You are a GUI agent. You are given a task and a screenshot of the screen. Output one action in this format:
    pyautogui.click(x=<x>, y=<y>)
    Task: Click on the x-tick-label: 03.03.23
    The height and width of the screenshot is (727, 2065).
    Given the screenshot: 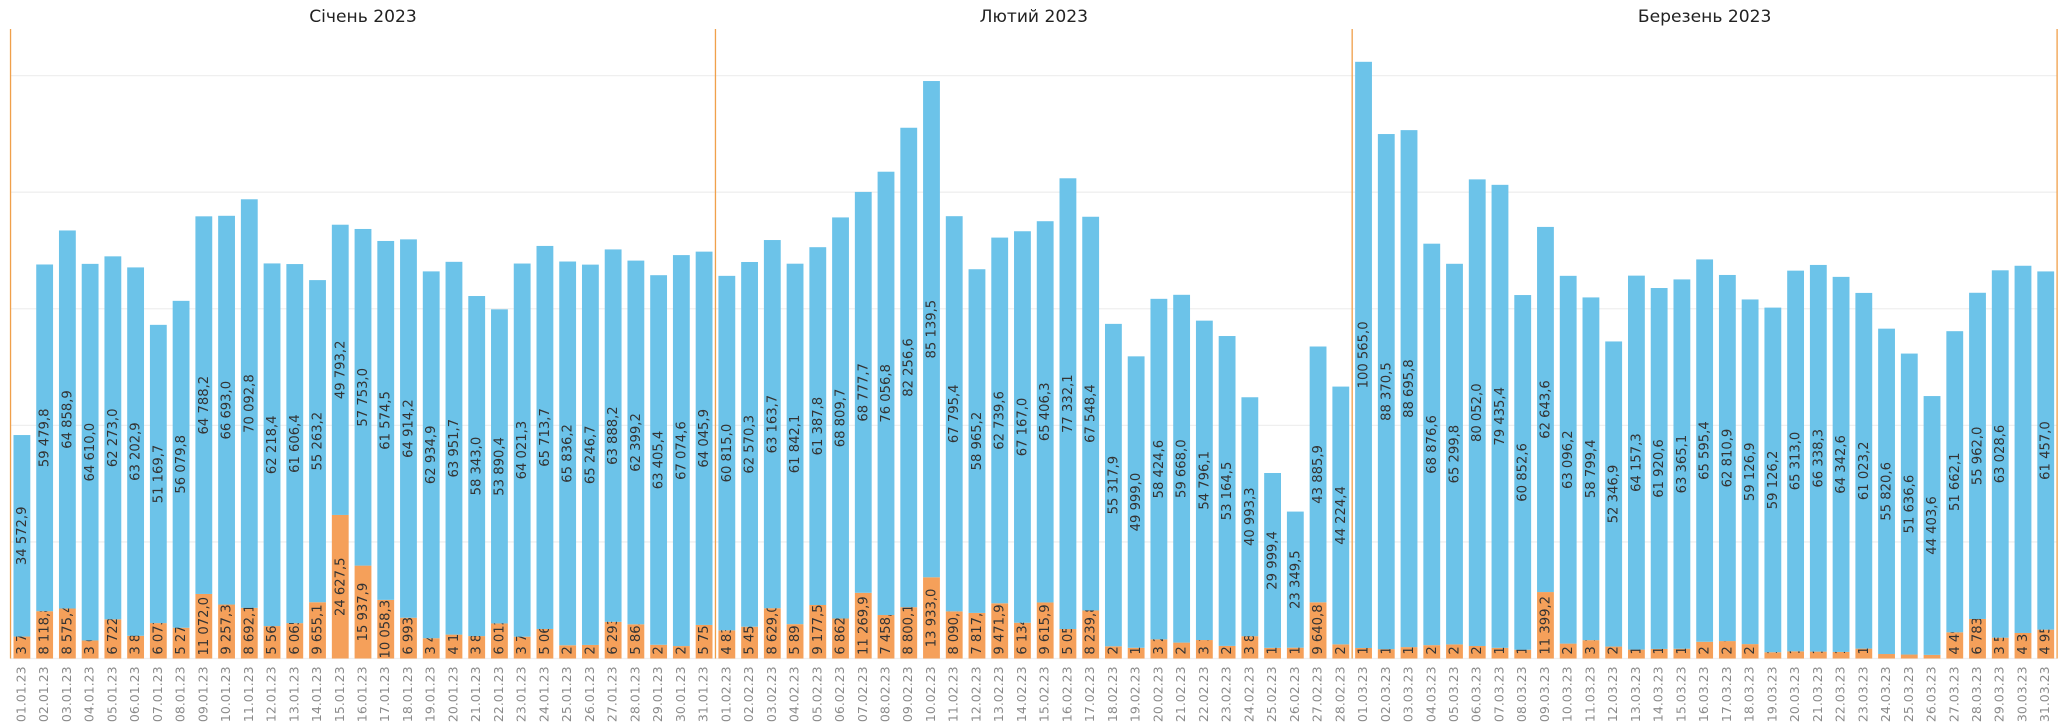 What is the action you would take?
    pyautogui.click(x=1408, y=694)
    